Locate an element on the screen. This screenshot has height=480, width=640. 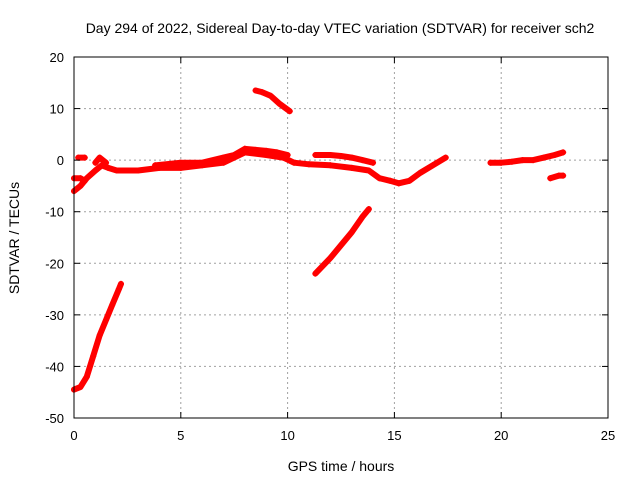
series-main-band is located at coordinates (260, 172).